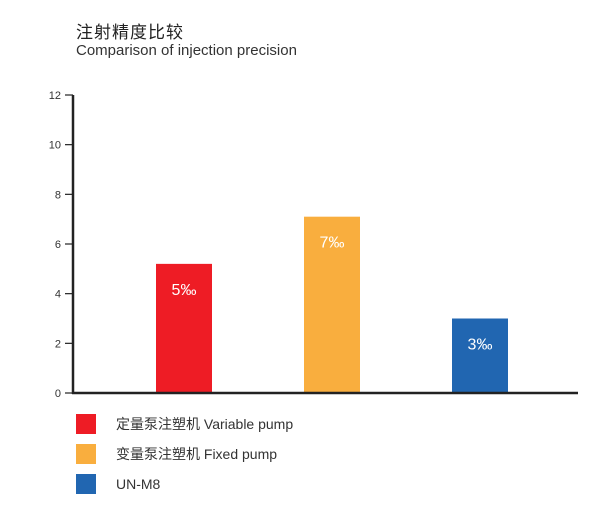  Describe the element at coordinates (58, 195) in the screenshot. I see `y-tick-label: 8` at that location.